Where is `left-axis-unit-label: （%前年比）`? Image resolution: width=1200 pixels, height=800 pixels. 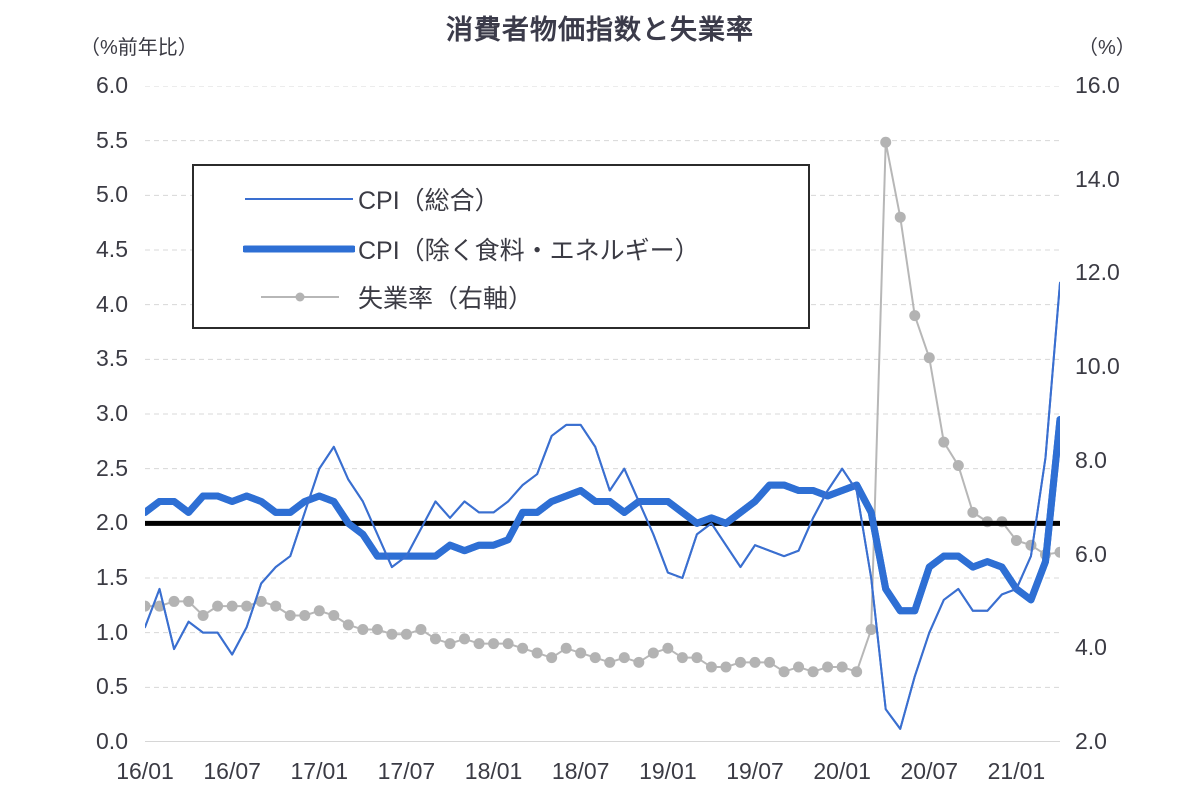 left-axis-unit-label: （%前年比） is located at coordinates (139, 48).